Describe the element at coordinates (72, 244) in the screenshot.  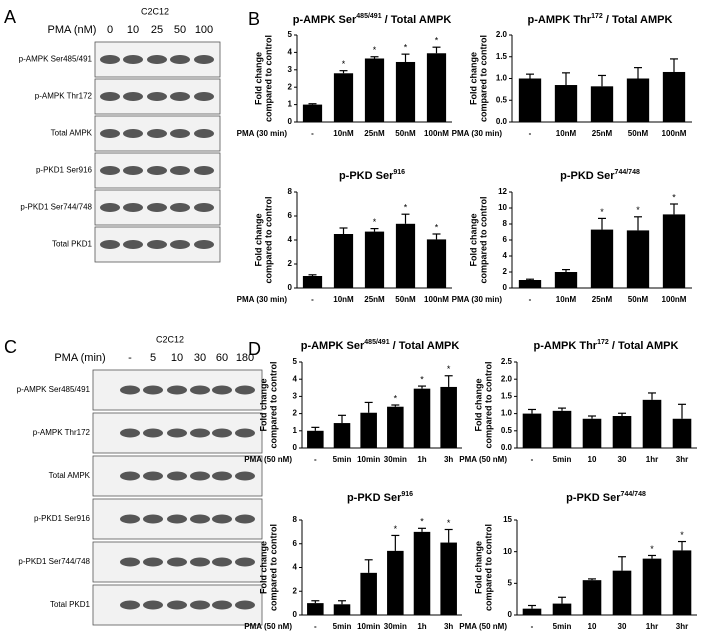
I see `blot-label: Total PKD1` at that location.